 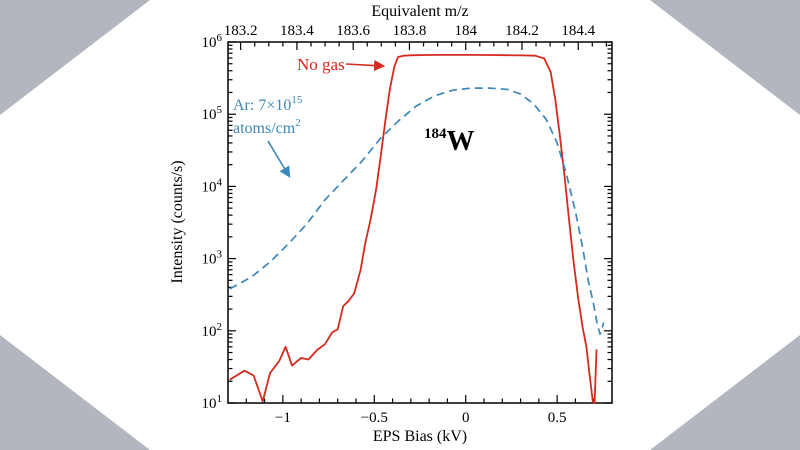 I want to click on mz-tick-label: 184, so click(x=465, y=31).